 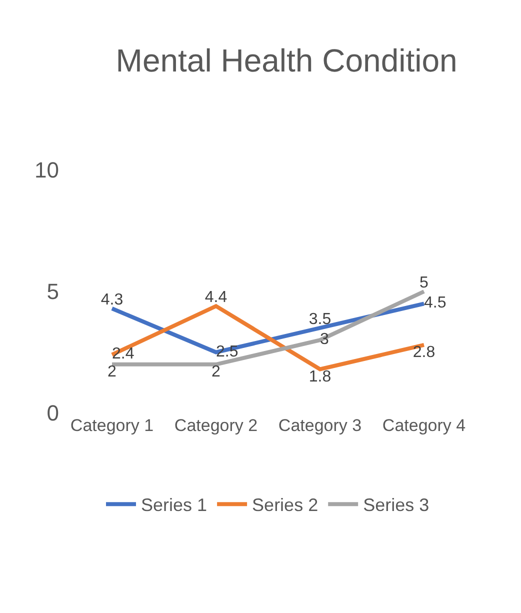 What do you see at coordinates (52, 291) in the screenshot?
I see `y-tick-label: 5` at bounding box center [52, 291].